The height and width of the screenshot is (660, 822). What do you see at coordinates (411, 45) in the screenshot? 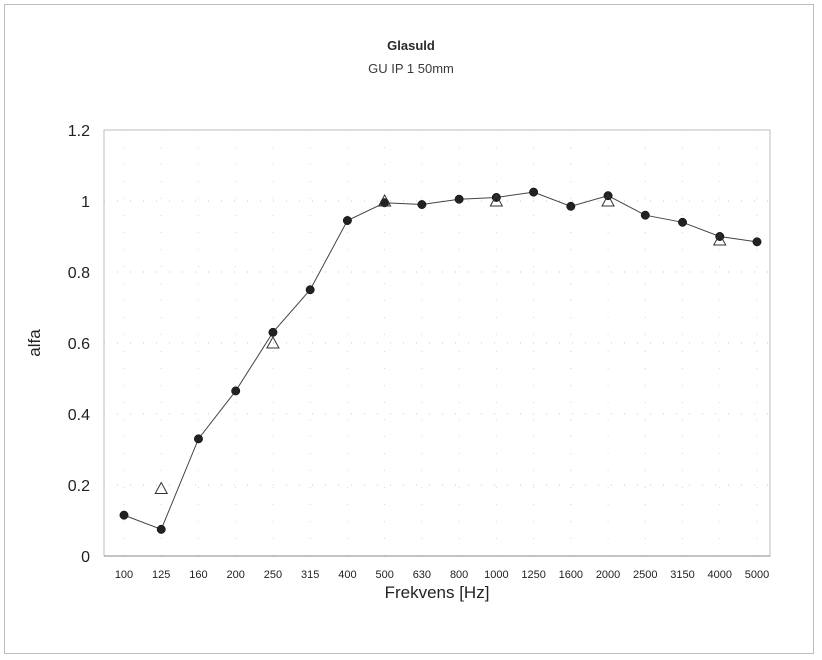
I see `chart-title: Glasuld` at bounding box center [411, 45].